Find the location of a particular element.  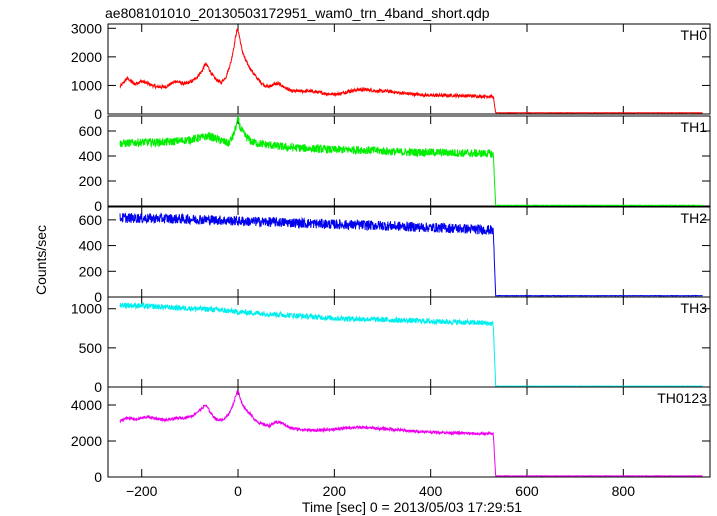

series-line-th3 is located at coordinates (411, 344).